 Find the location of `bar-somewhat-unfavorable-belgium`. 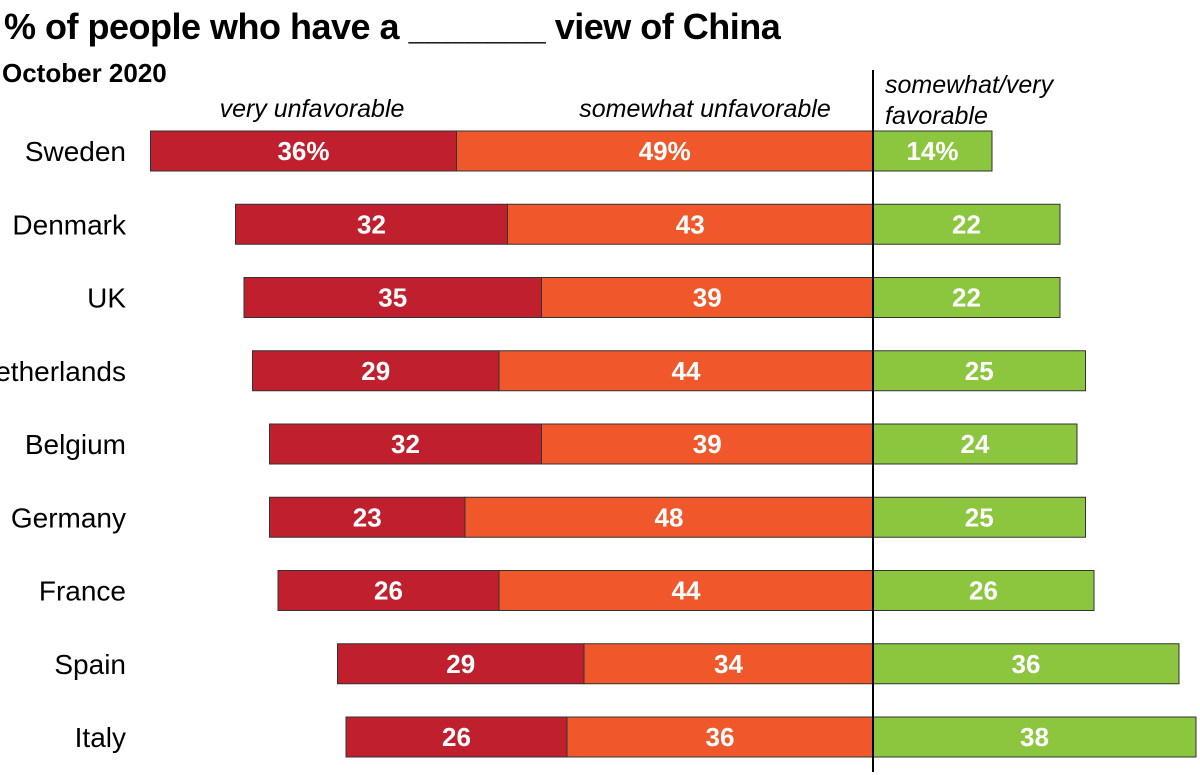

bar-somewhat-unfavorable-belgium is located at coordinates (707, 444).